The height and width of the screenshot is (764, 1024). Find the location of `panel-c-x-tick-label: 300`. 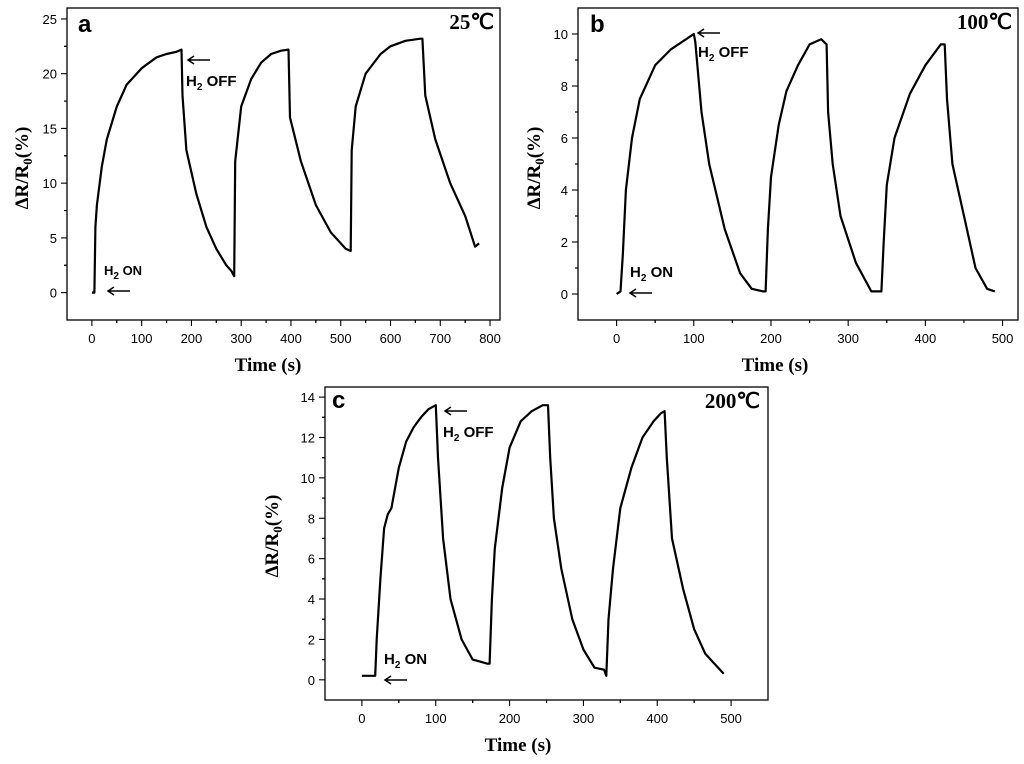

panel-c-x-tick-label: 300 is located at coordinates (584, 718).